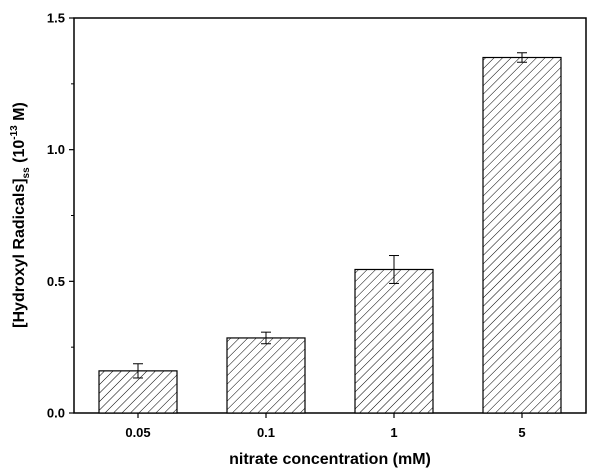 The width and height of the screenshot is (605, 469). Describe the element at coordinates (137, 432) in the screenshot. I see `x-tick-label: 0.05` at that location.